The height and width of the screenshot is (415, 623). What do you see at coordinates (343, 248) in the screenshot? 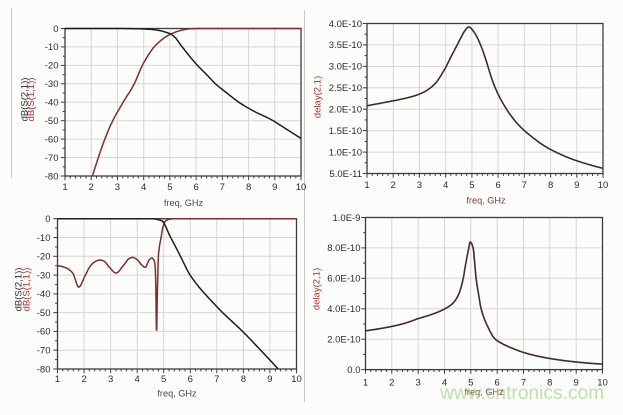
I see `svg-text: 8.0E-10` at bounding box center [343, 248].